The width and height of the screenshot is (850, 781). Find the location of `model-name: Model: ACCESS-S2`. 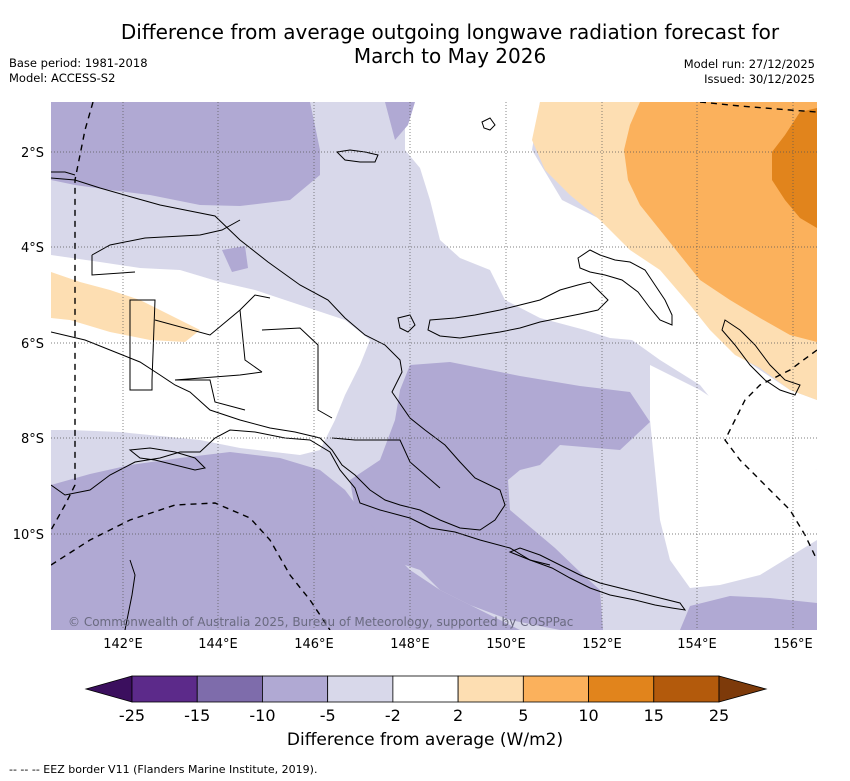

model-name: Model: ACCESS-S2 is located at coordinates (62, 78).